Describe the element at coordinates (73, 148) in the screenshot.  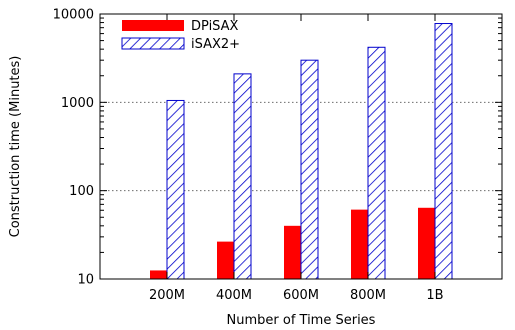
I see `y-axis-tick-labels: 10 100 1000 10000` at that location.